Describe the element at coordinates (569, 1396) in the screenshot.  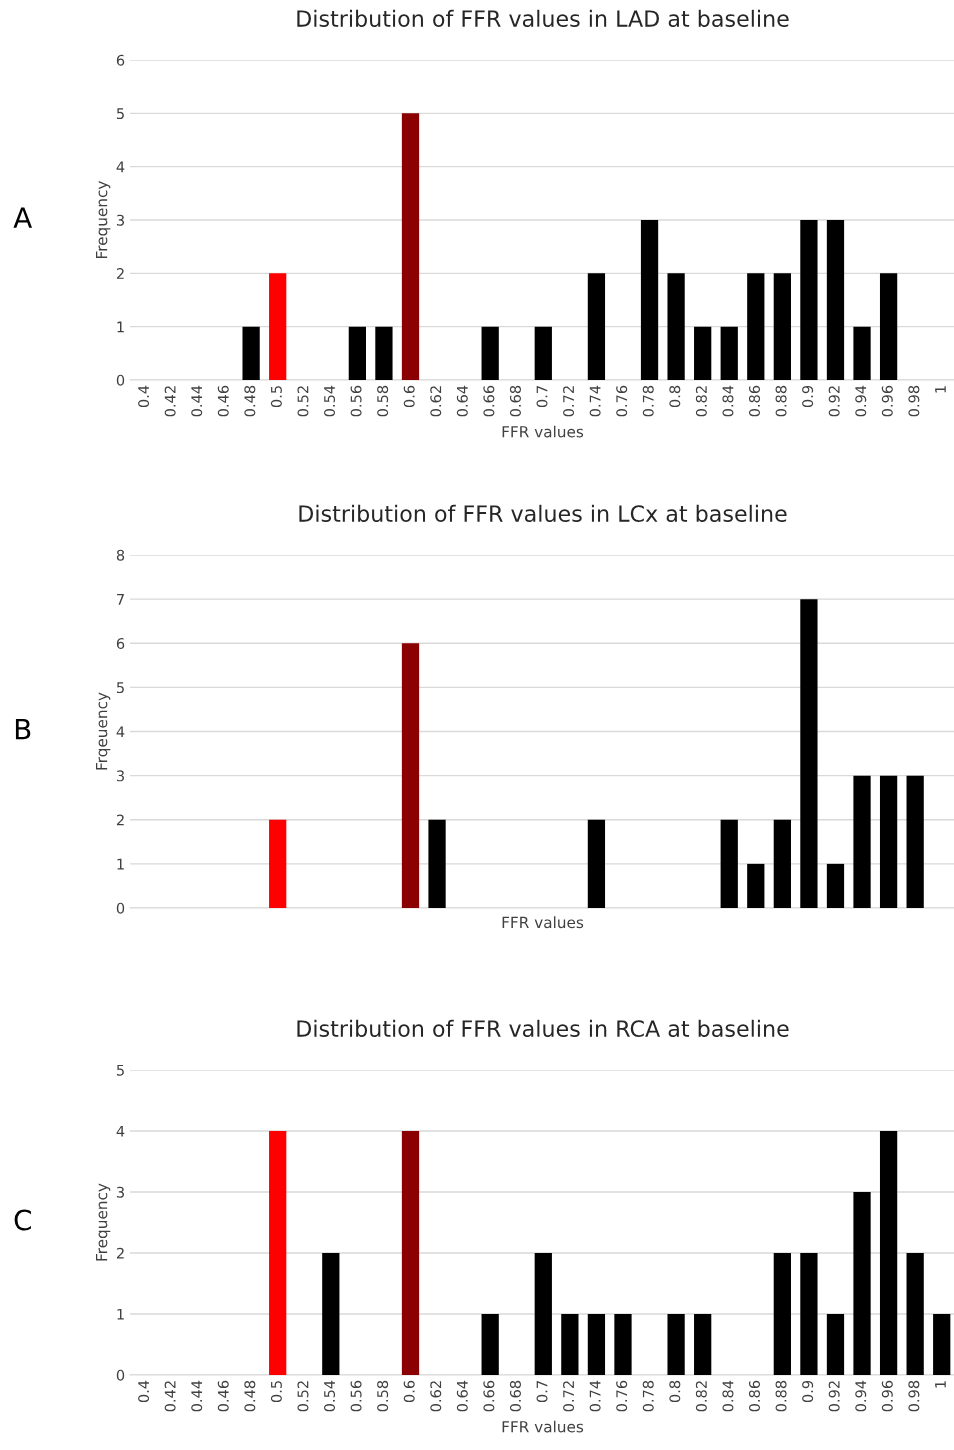
I see `x-tick-label: 0.72` at that location.